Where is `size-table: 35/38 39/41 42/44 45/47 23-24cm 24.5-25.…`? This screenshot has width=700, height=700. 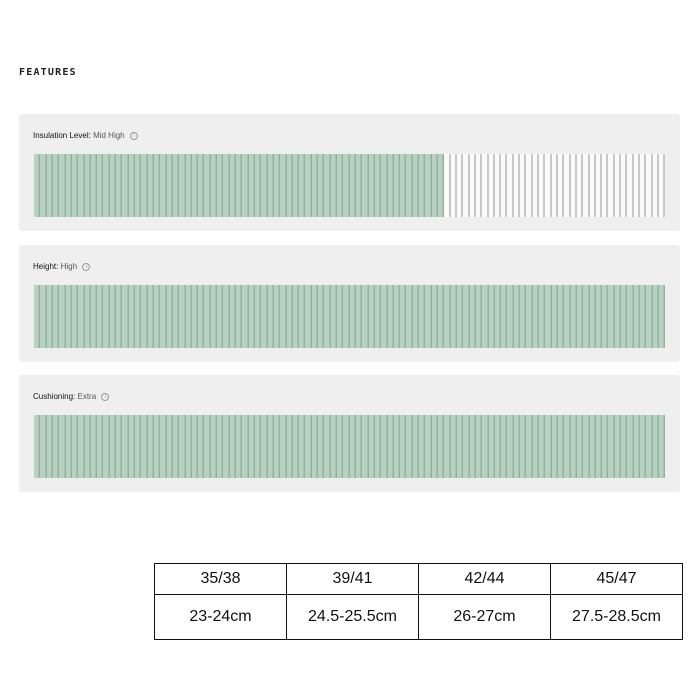
size-table: 35/38 39/41 42/44 45/47 23-24cm 24.5-25.… is located at coordinates (418, 601).